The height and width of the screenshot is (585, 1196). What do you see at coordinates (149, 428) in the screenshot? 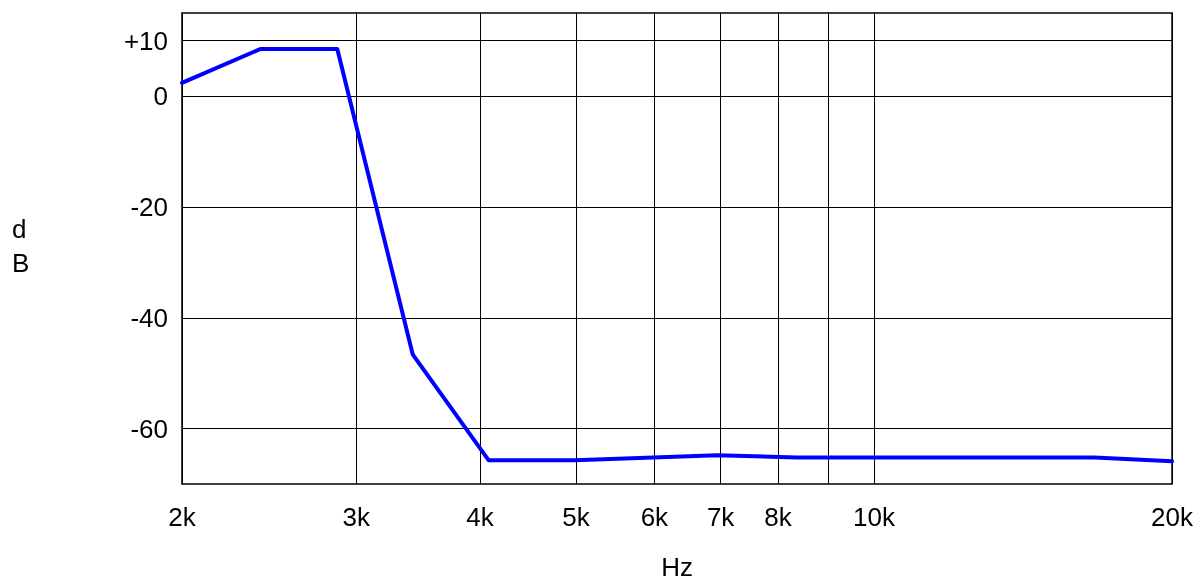
I see `y-tick-label: -60` at bounding box center [149, 428].